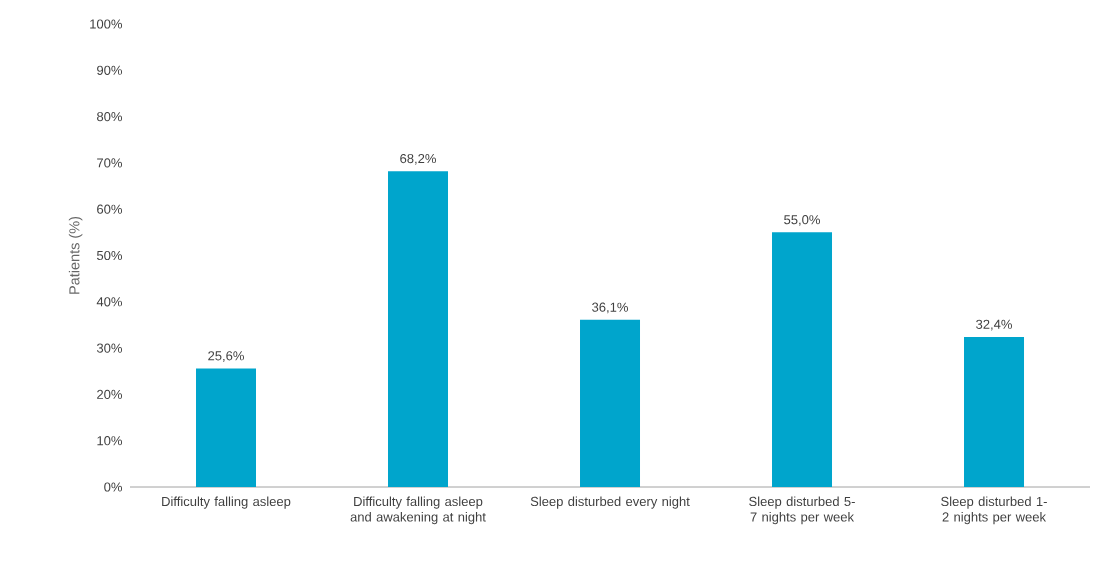  Describe the element at coordinates (109, 348) in the screenshot. I see `y-tick-label: 30%` at that location.